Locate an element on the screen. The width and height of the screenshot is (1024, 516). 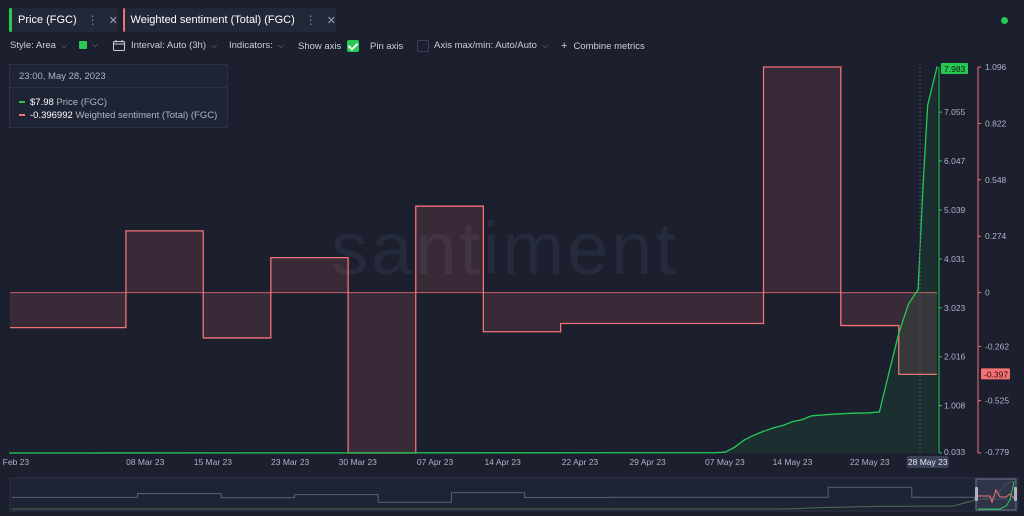
tab-sentiment: Weighted sentiment (Total) (FGC) ⋮ ✕ is located at coordinates (229, 20).